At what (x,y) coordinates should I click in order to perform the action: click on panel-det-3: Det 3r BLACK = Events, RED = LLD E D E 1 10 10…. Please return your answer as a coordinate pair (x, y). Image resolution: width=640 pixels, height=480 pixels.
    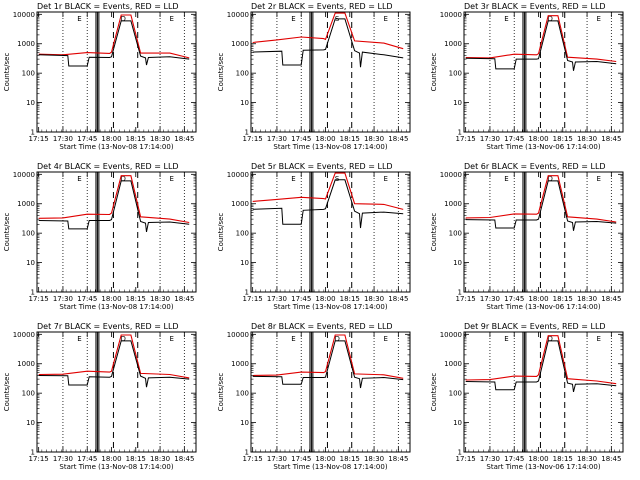
    Looking at the image, I should click on (527, 76).